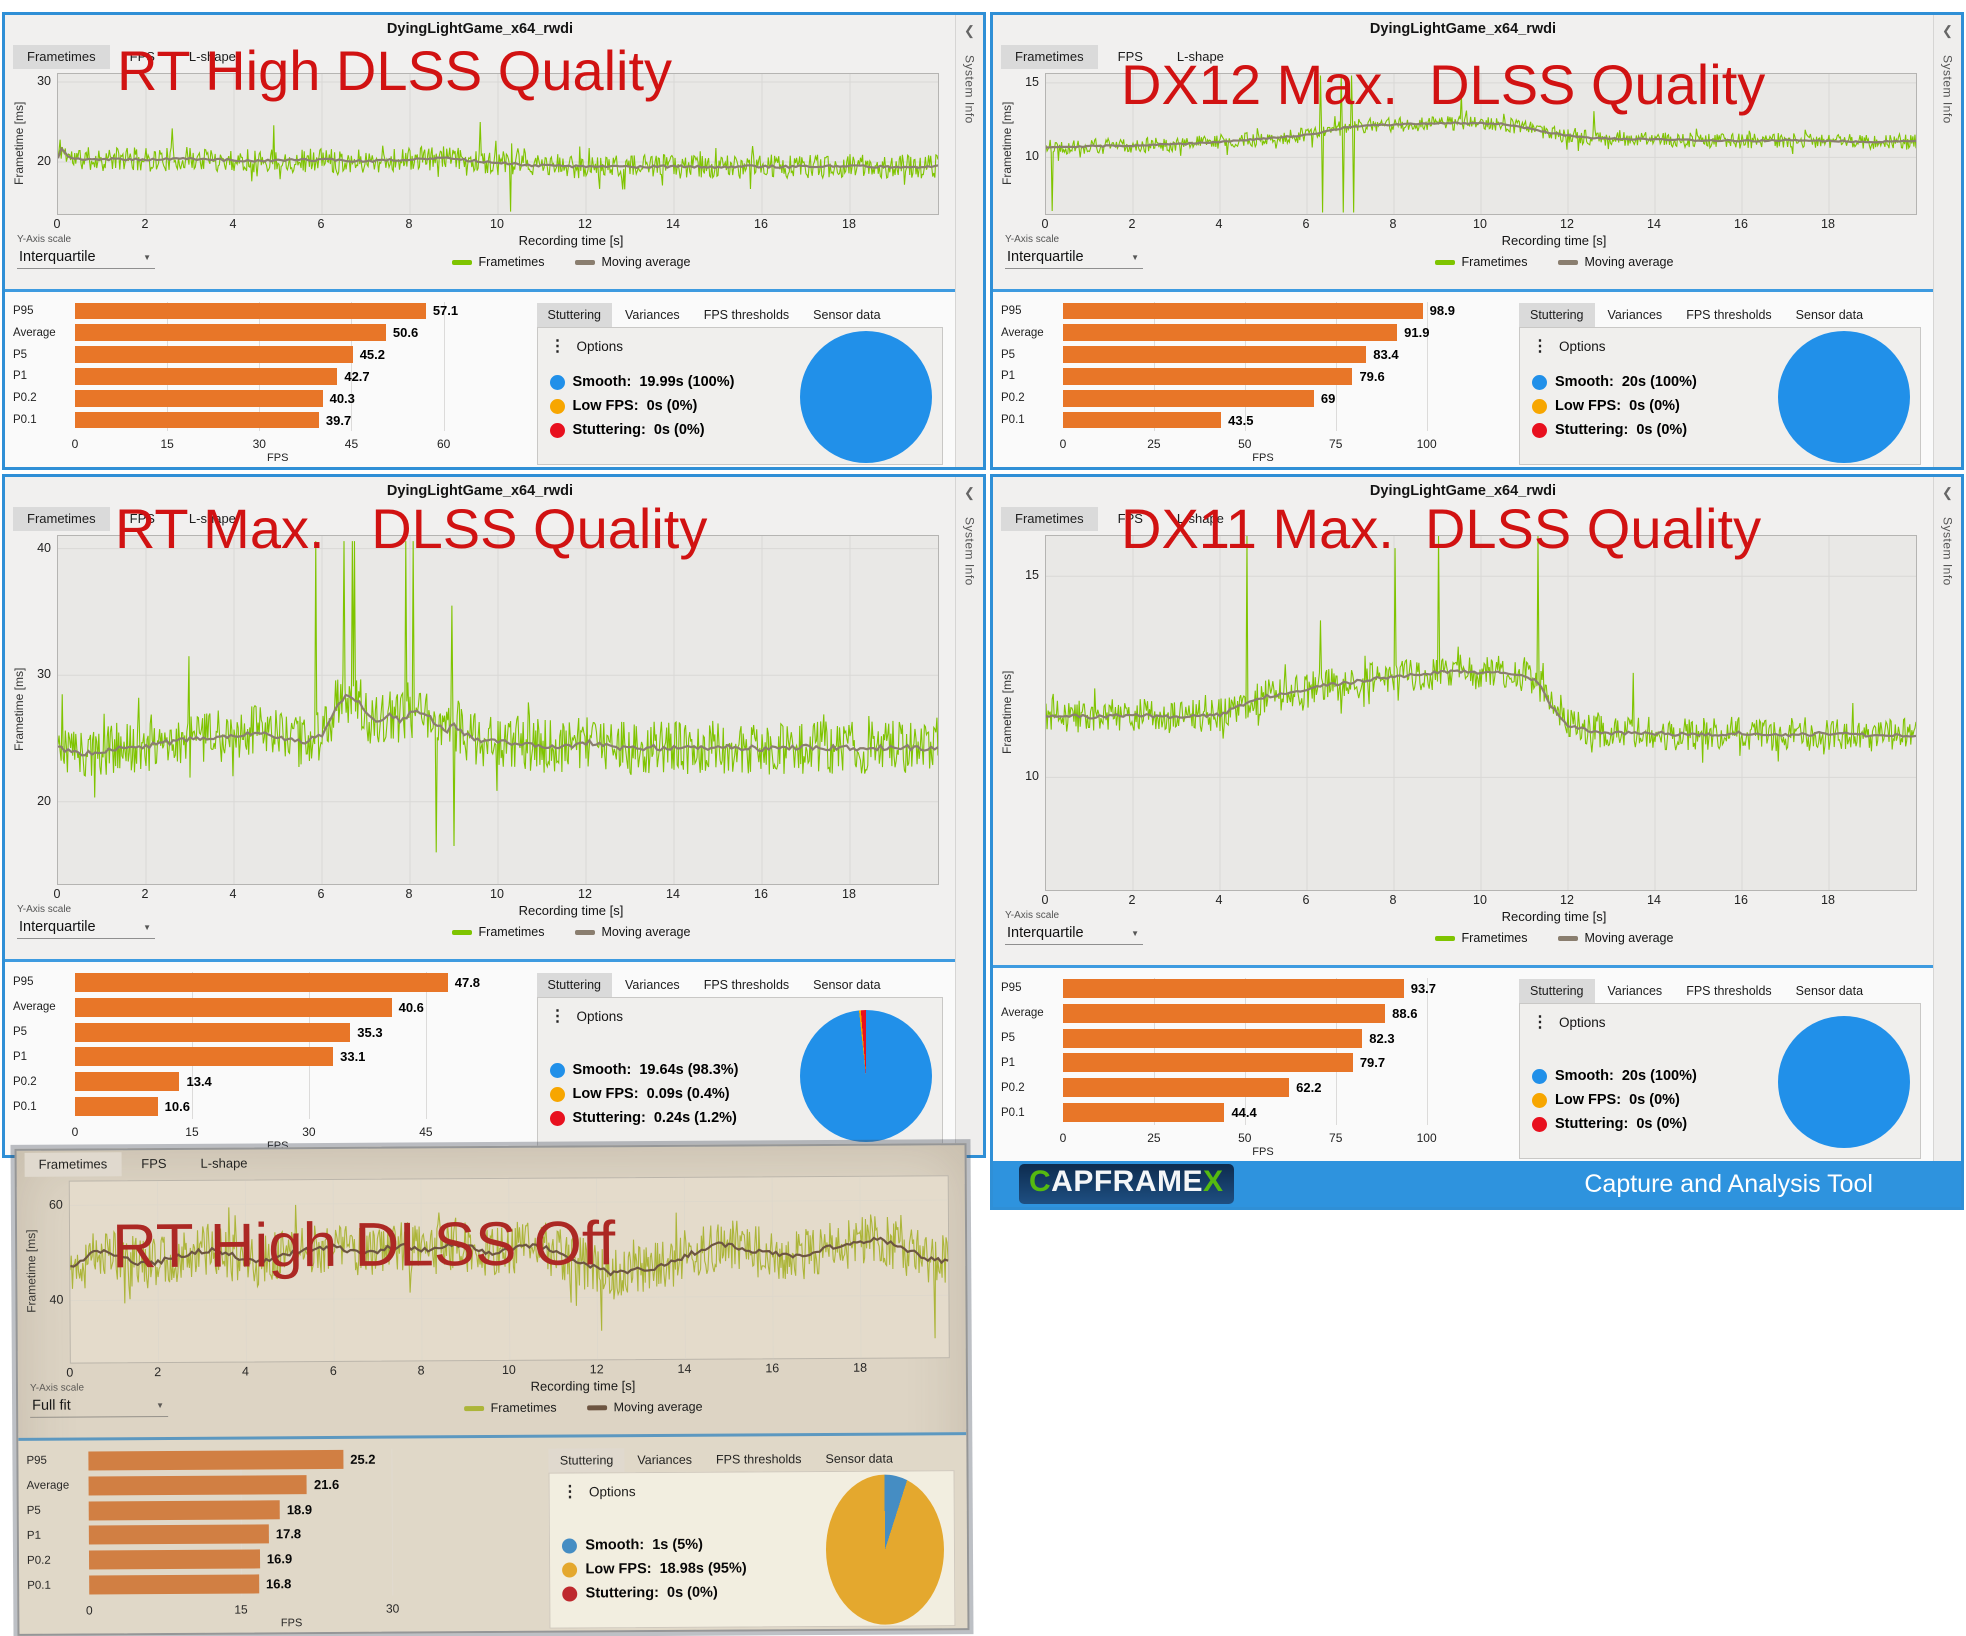  What do you see at coordinates (1828, 900) in the screenshot?
I see `x-tick-label: 18` at bounding box center [1828, 900].